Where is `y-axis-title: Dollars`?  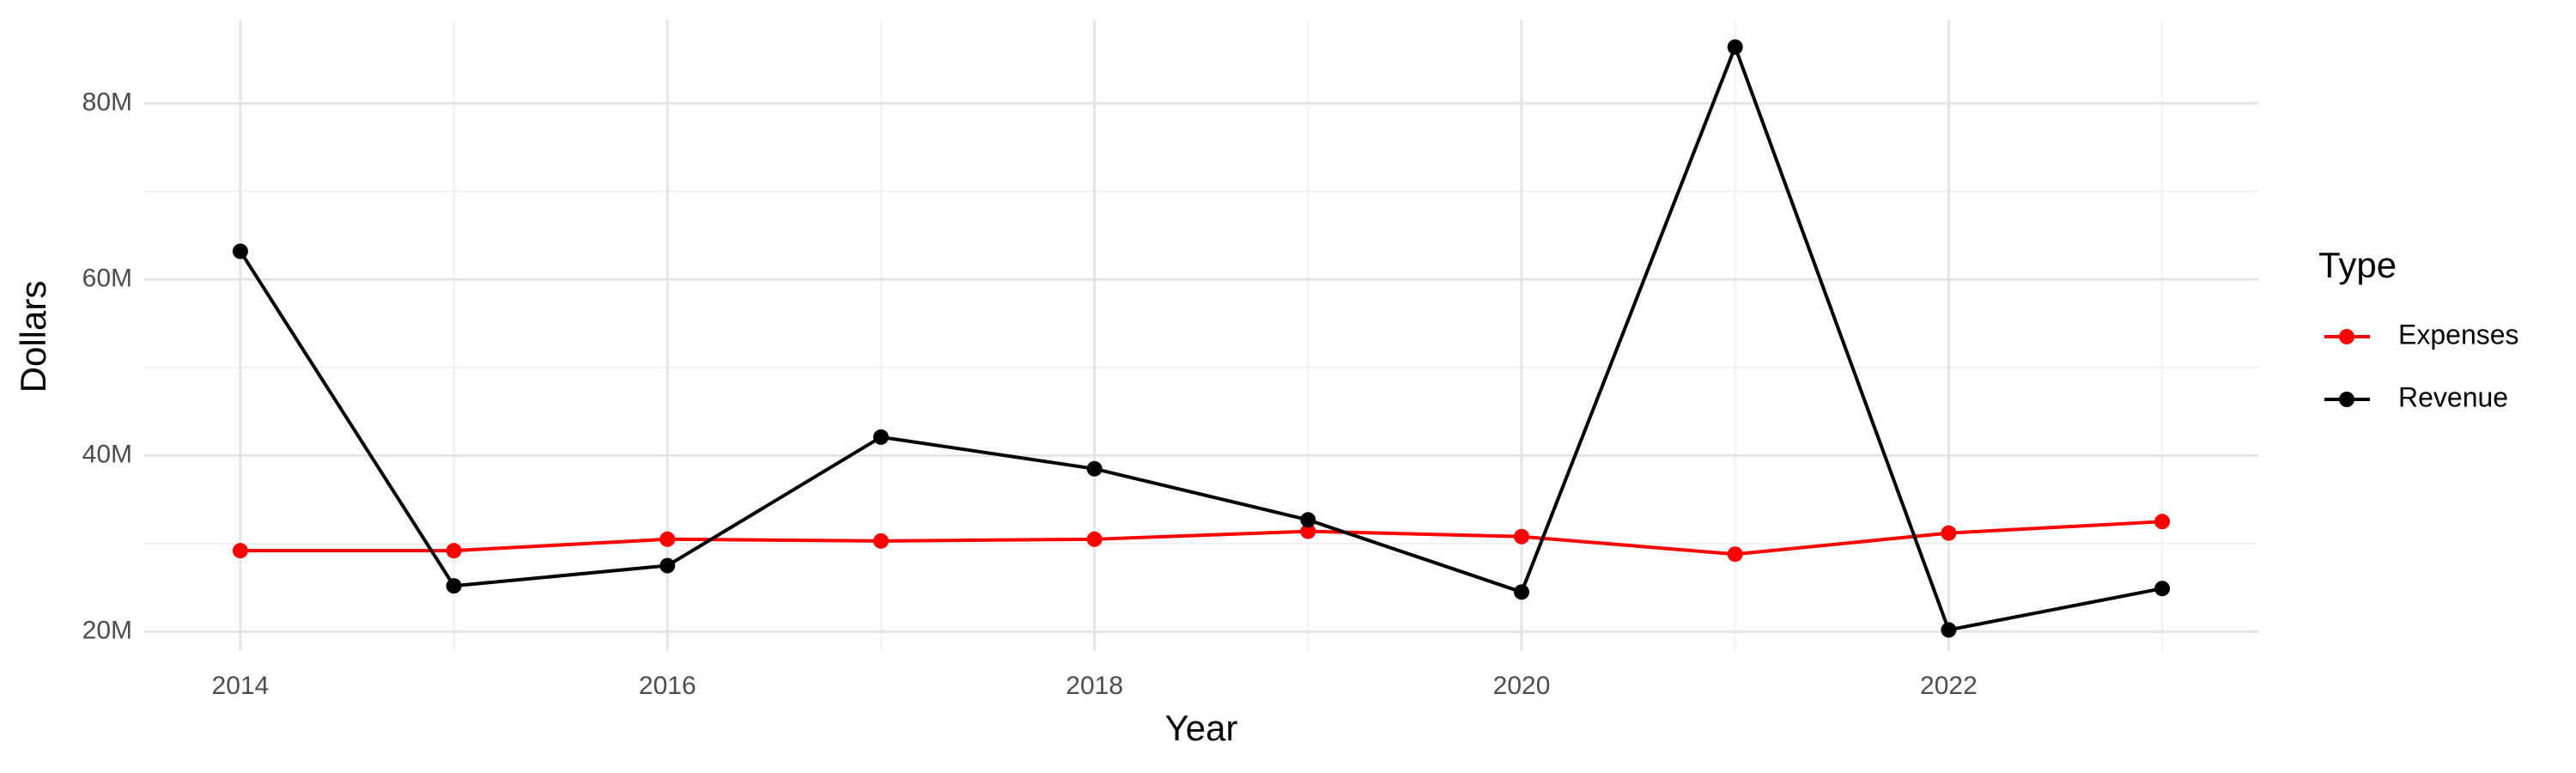 y-axis-title: Dollars is located at coordinates (33, 337).